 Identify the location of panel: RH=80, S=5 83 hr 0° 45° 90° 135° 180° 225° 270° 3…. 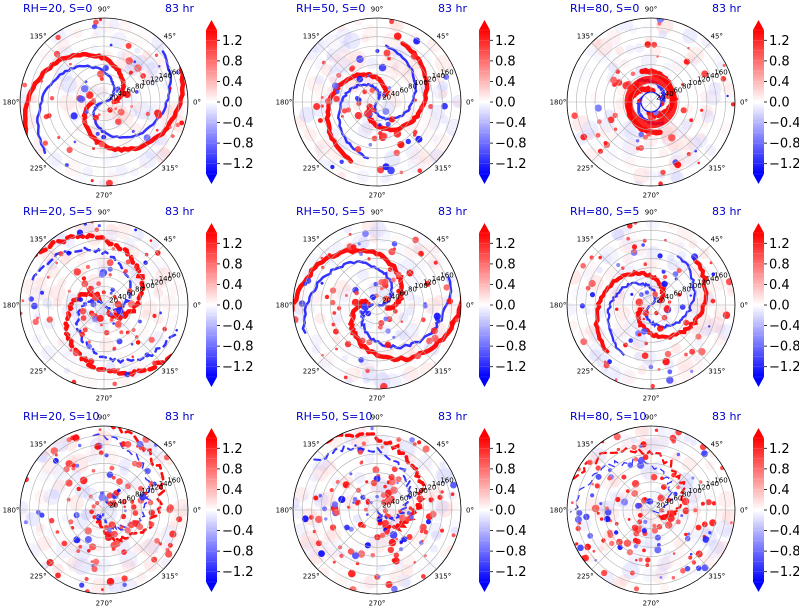
(674, 304).